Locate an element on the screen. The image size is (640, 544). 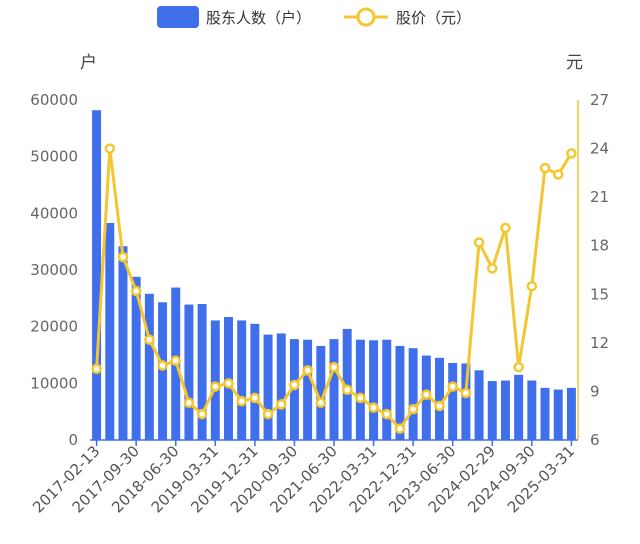
left-axis-unit: 户 is located at coordinates (88, 63).